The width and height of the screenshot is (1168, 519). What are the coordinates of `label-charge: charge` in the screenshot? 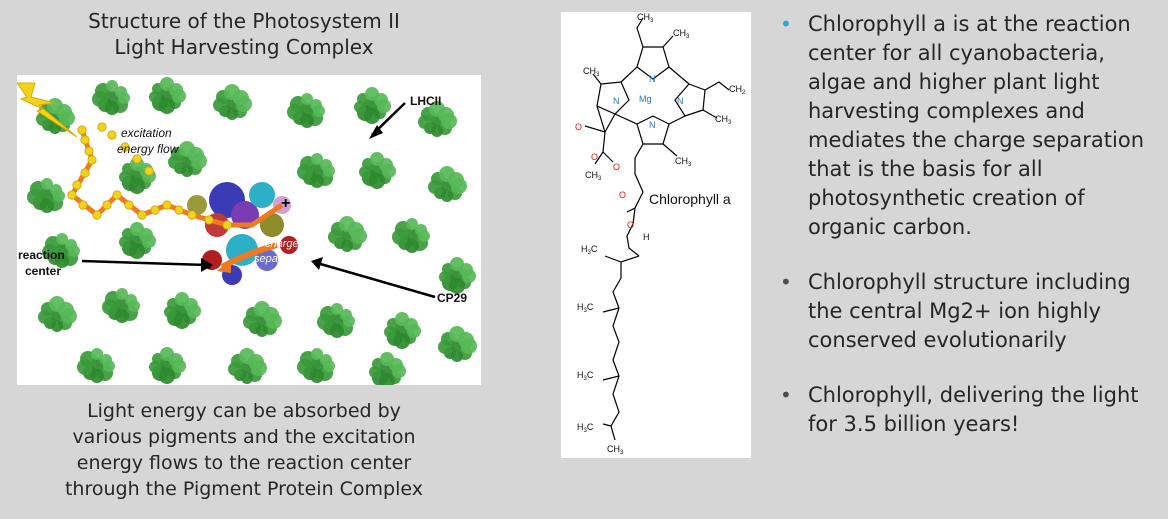 It's located at (282, 244).